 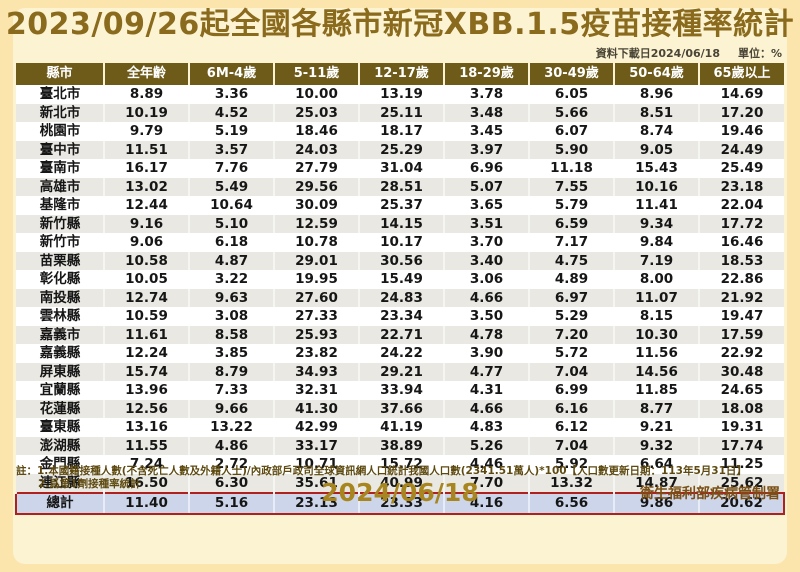 What do you see at coordinates (400, 149) in the screenshot?
I see `table-row: 臺中市 11.51 3.57 24.03 25.29 3.97 5.90 9.05 24.49` at bounding box center [400, 149].